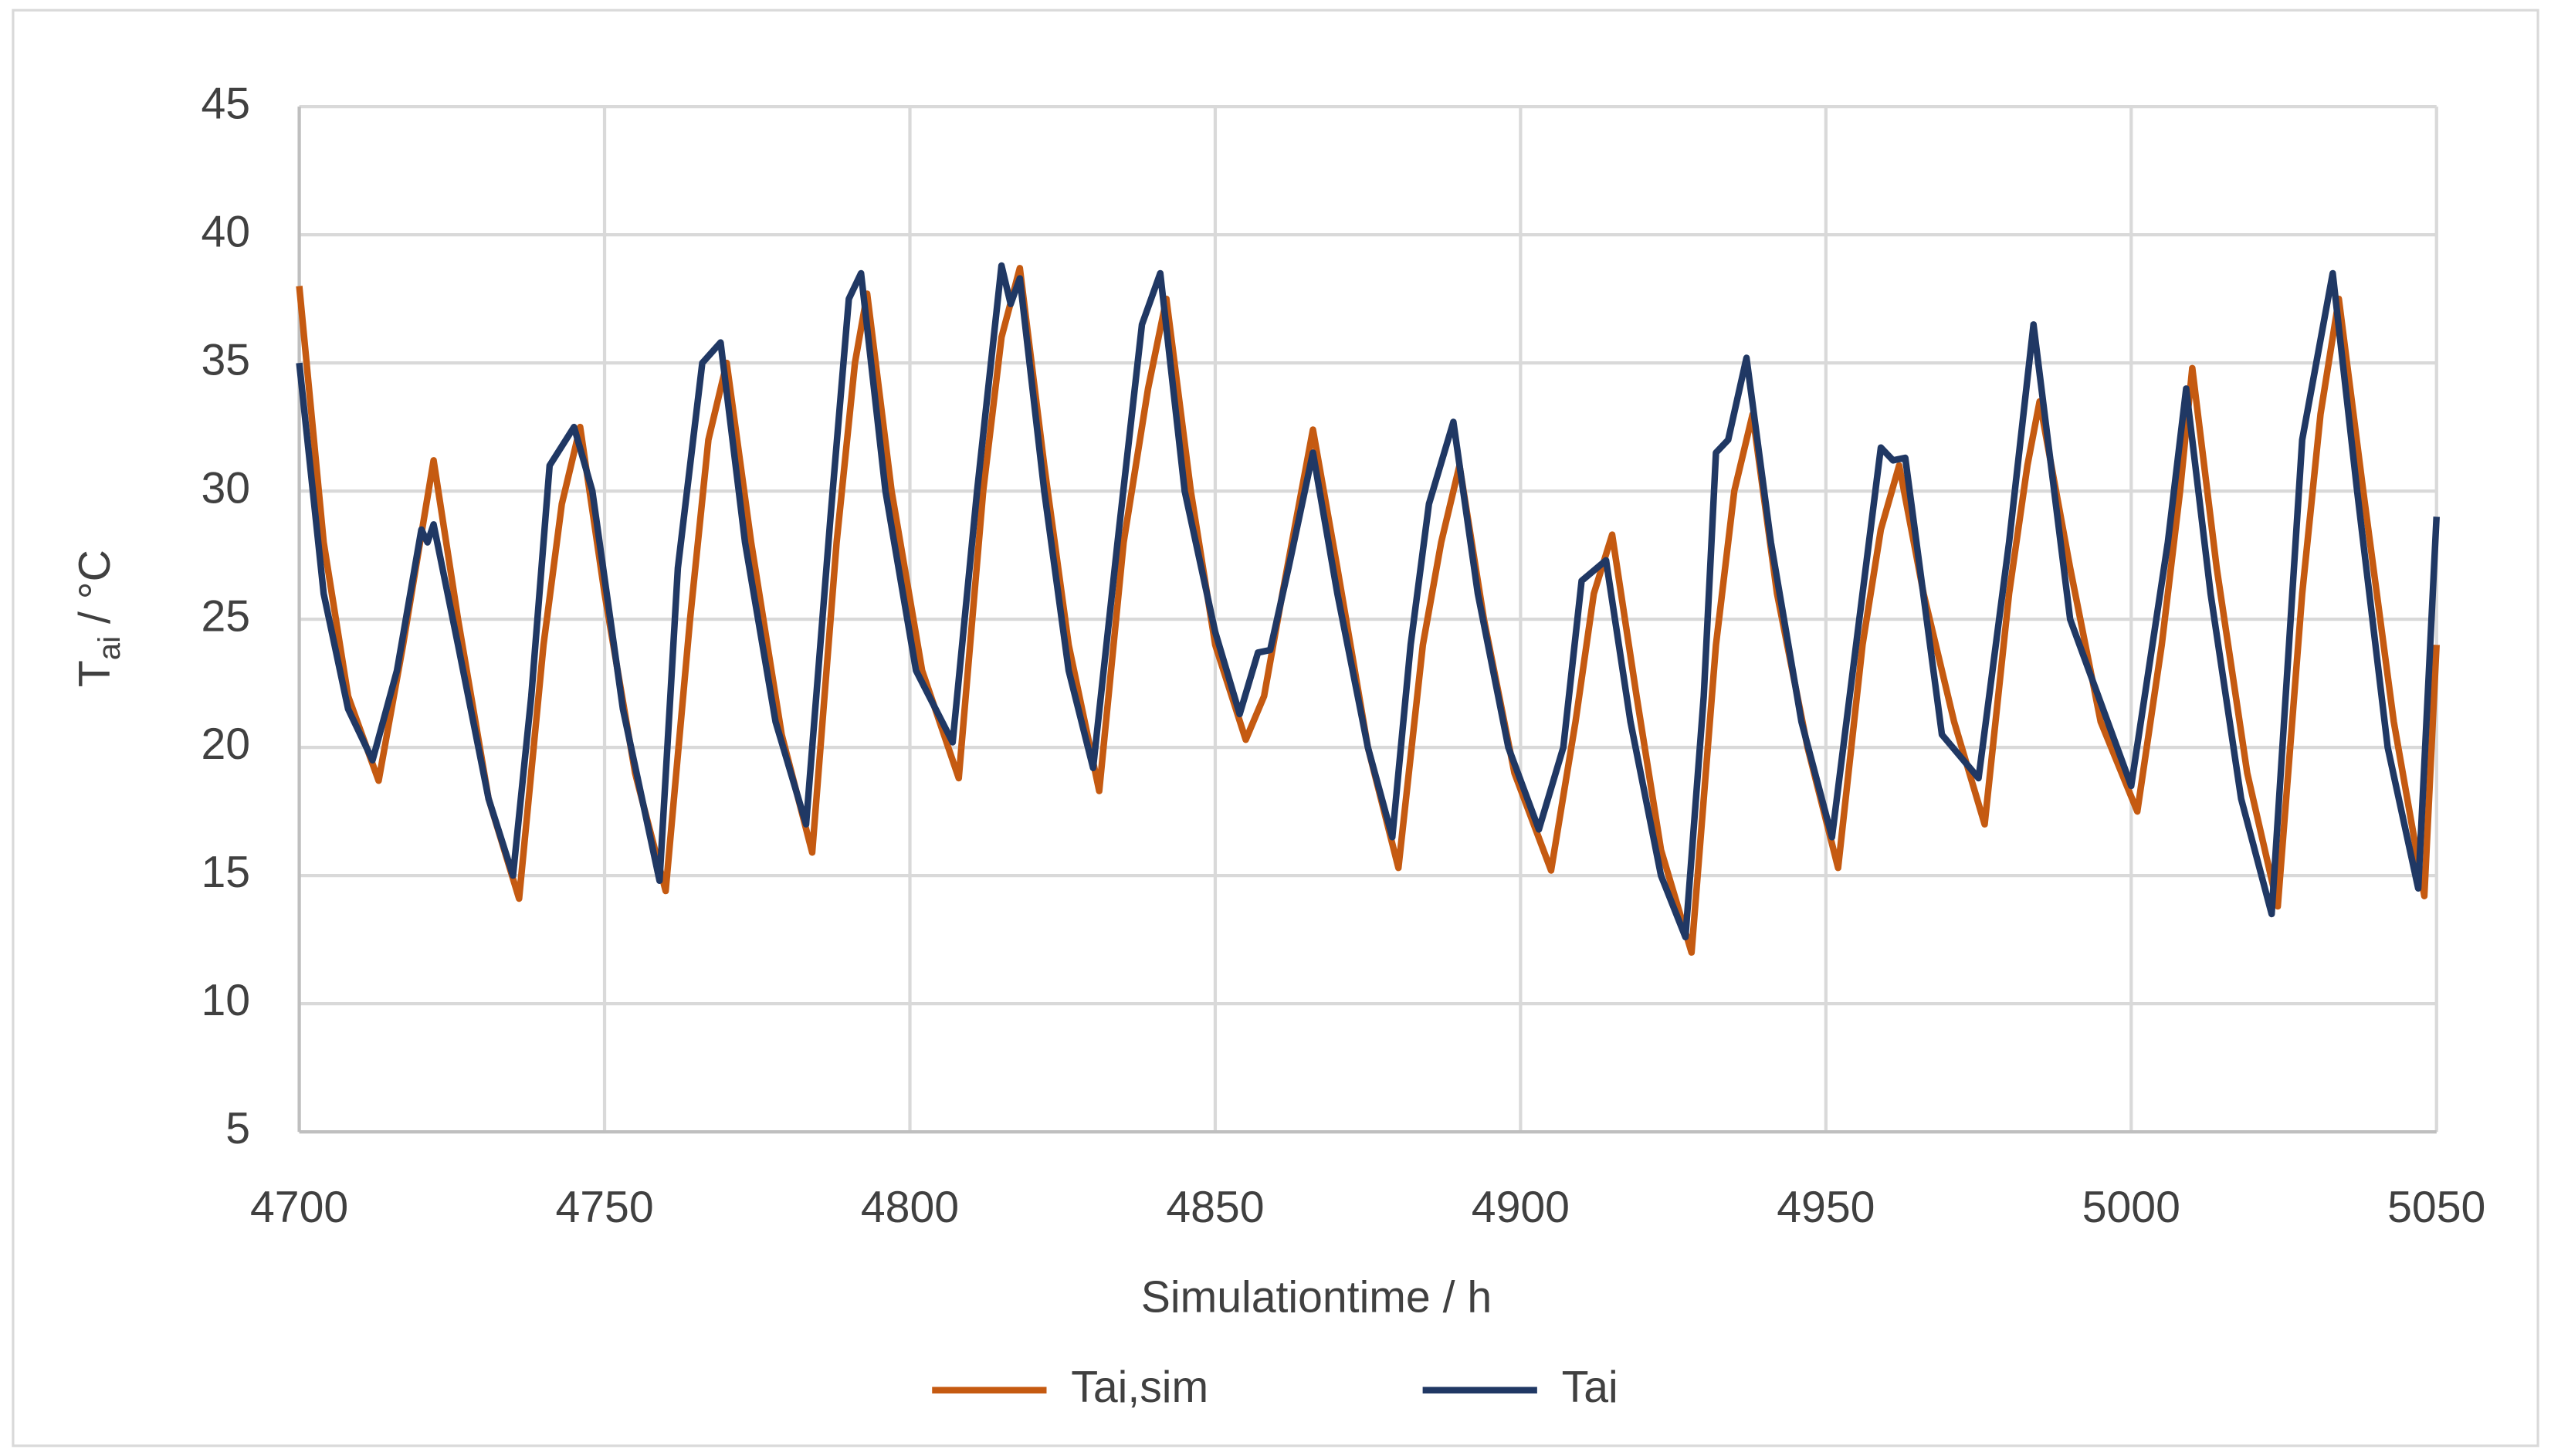 The image size is (2551, 1456). Describe the element at coordinates (95, 593) in the screenshot. I see `y-axis-unit: / °C` at that location.